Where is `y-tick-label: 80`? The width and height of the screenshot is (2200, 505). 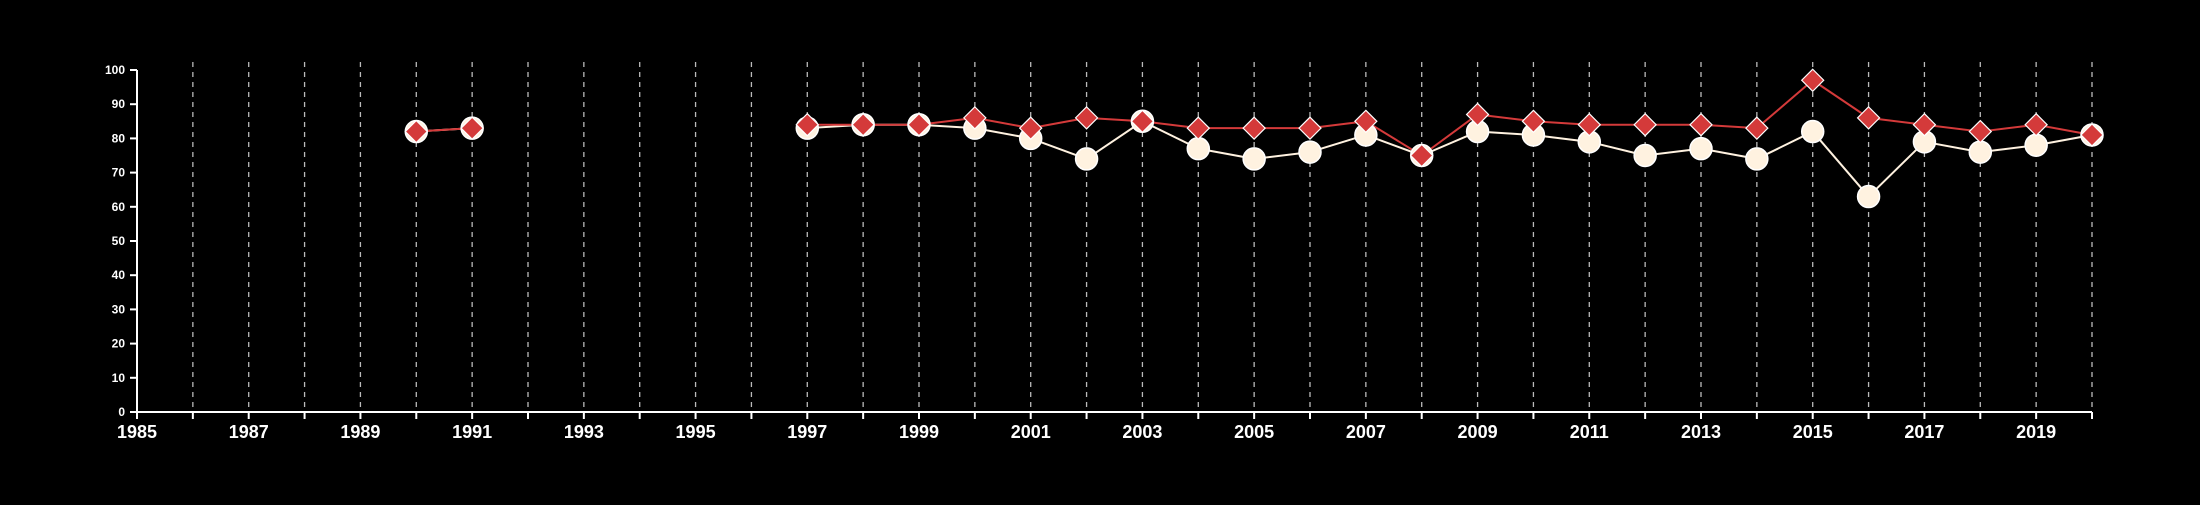 y-tick-label: 80 is located at coordinates (119, 138).